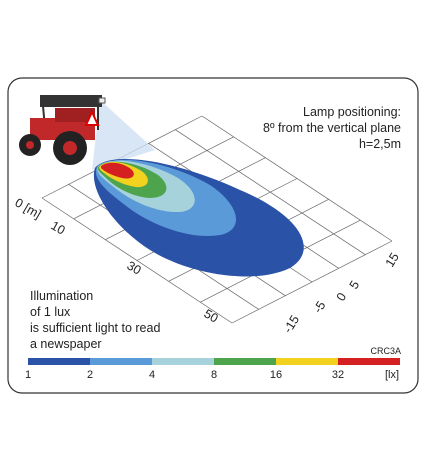 The width and height of the screenshot is (427, 465). What do you see at coordinates (332, 128) in the screenshot?
I see `lamp-note: 8º from the vertical plane` at bounding box center [332, 128].